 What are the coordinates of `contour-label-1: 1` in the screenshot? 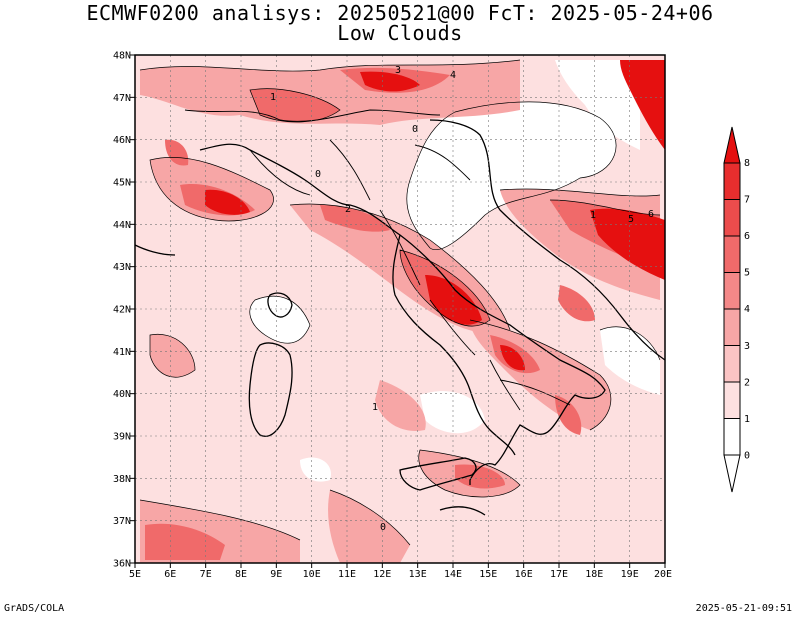 It's located at (273, 97).